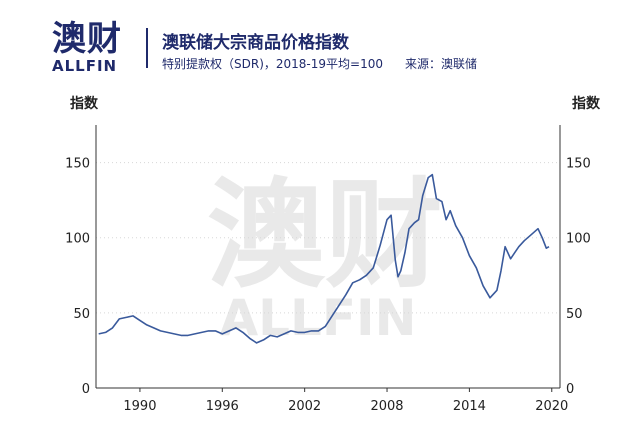 Image resolution: width=640 pixels, height=439 pixels. What do you see at coordinates (570, 389) in the screenshot?
I see `y-tick-label-right: 0` at bounding box center [570, 389].